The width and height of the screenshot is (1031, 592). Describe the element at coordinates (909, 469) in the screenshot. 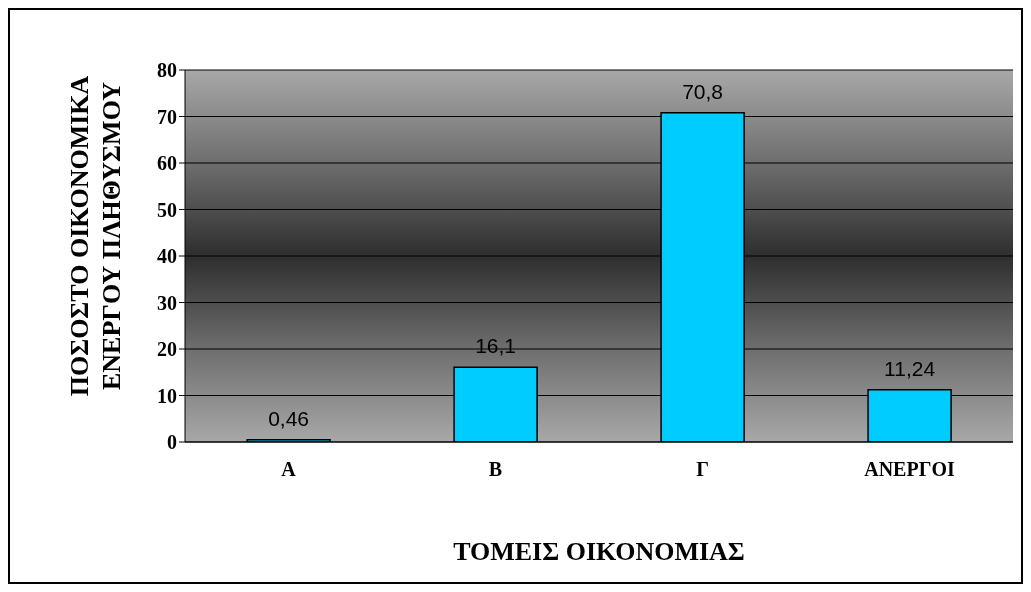

I see `x-tick-label: ΑΝΕΡΓΟΙ` at that location.